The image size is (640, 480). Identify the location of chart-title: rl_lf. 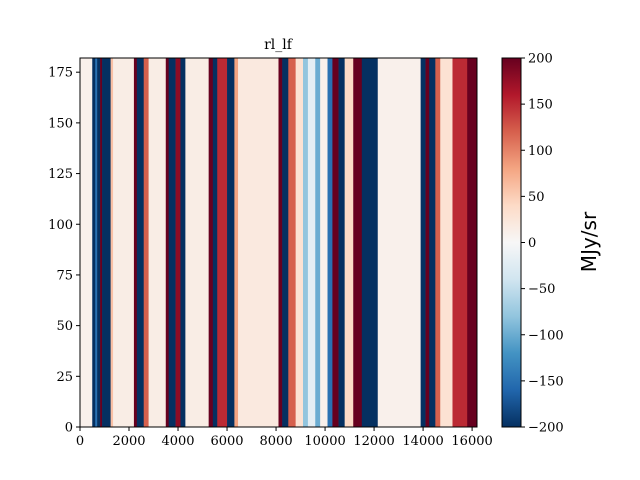
(279, 45).